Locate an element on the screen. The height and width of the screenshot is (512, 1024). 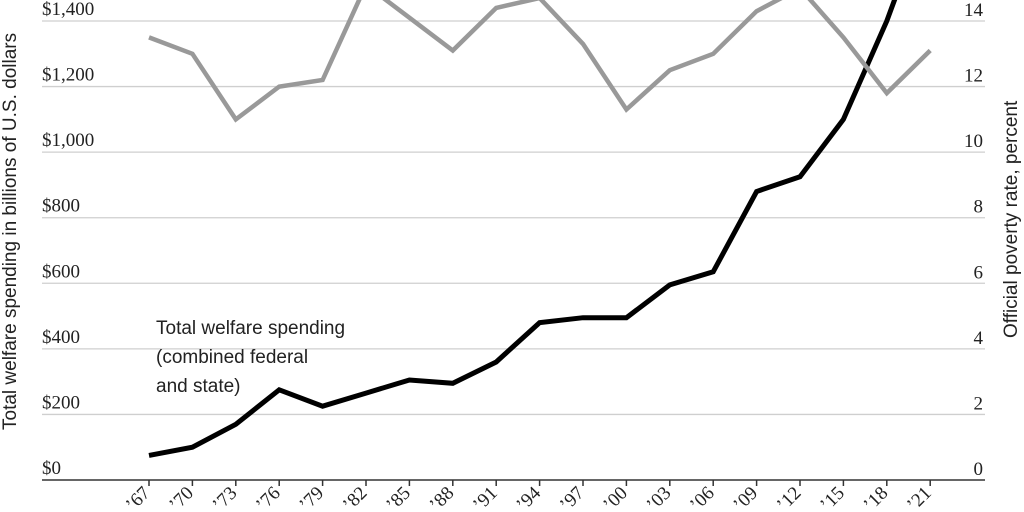
x-tick-label: ’76 is located at coordinates (268, 497).